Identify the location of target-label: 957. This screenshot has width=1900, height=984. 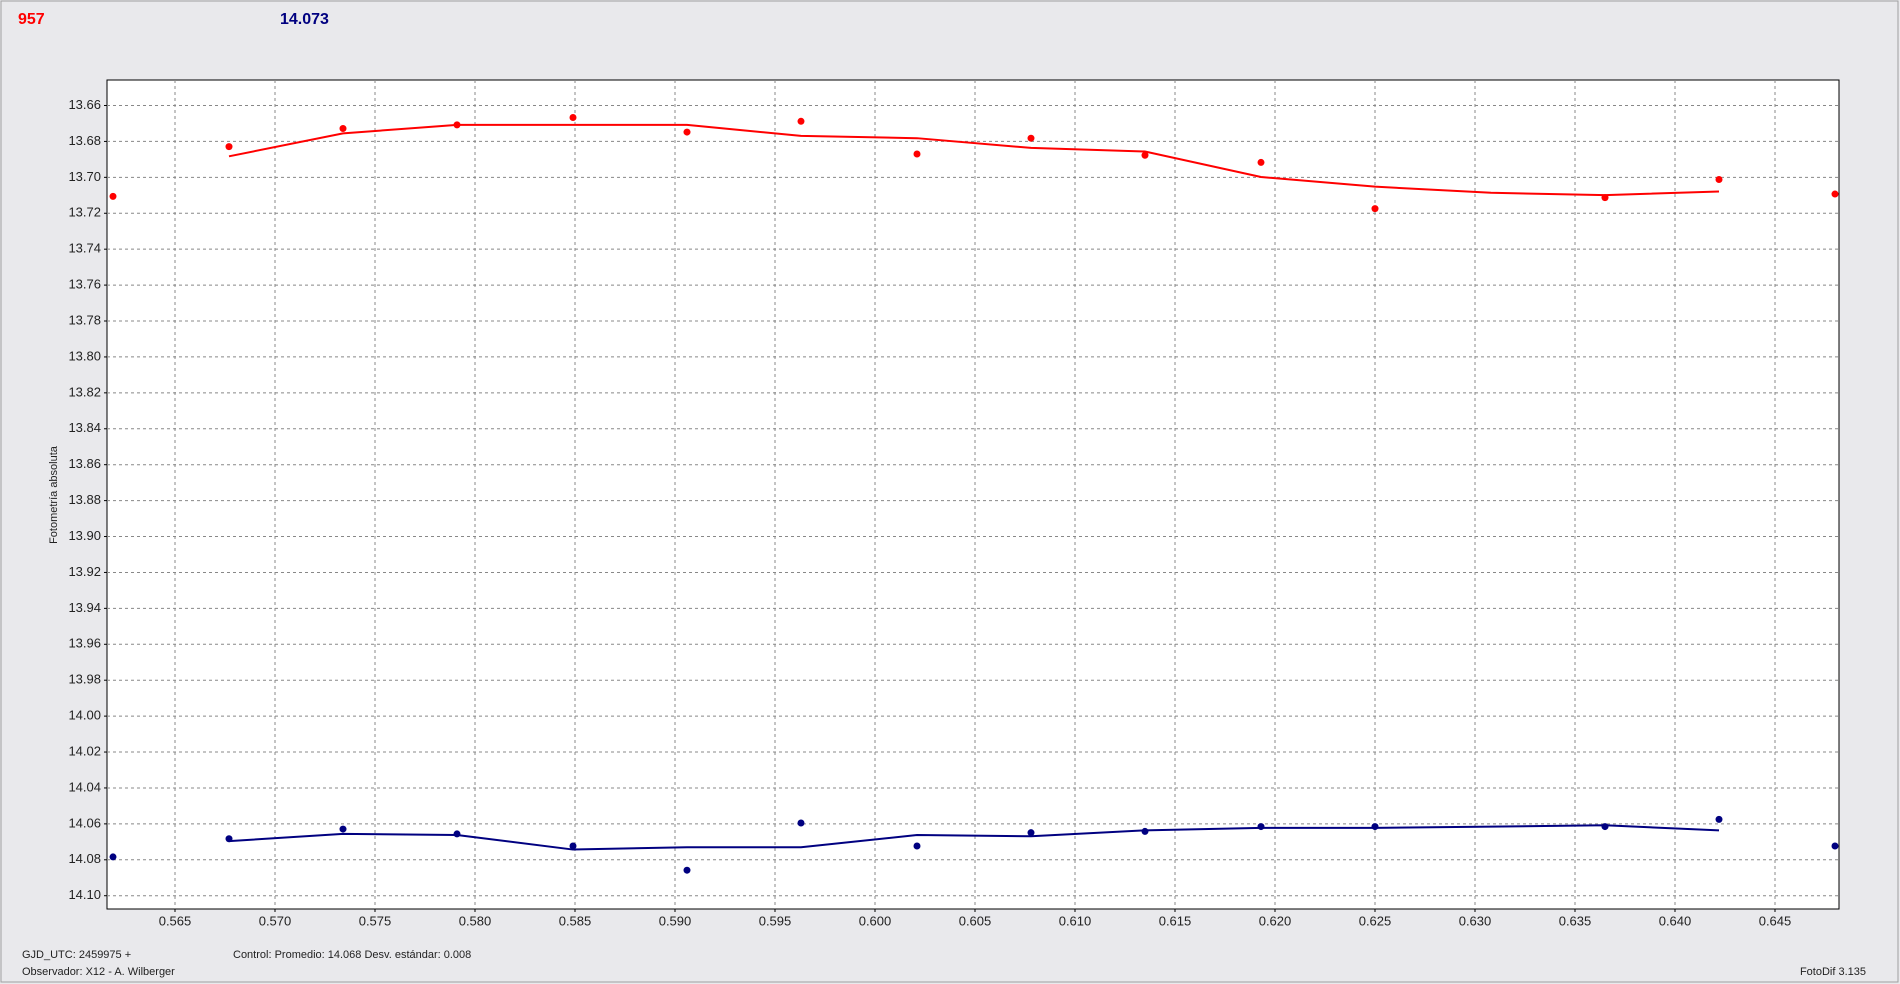
(31, 19).